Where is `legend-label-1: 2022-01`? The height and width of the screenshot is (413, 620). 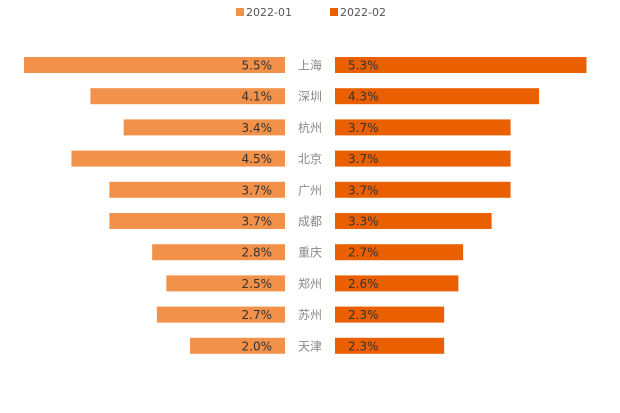
legend-label-1: 2022-01 is located at coordinates (269, 12).